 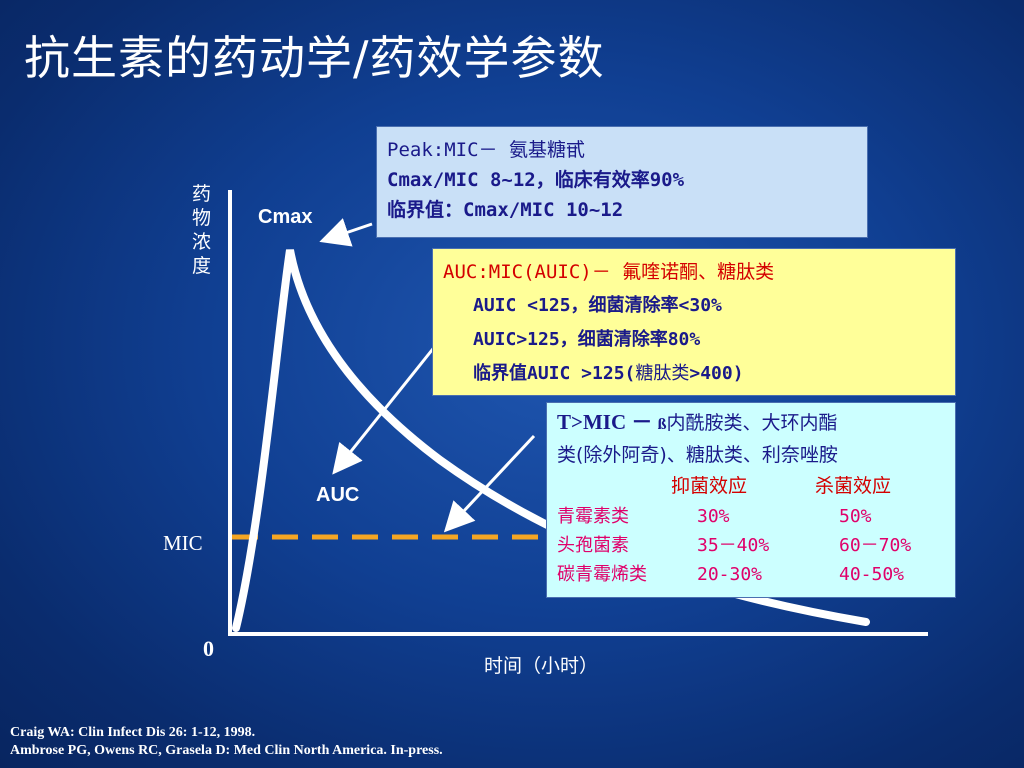 I want to click on table-row: 碳青霉烯类 20-30% 40-50%, so click(x=751, y=574).